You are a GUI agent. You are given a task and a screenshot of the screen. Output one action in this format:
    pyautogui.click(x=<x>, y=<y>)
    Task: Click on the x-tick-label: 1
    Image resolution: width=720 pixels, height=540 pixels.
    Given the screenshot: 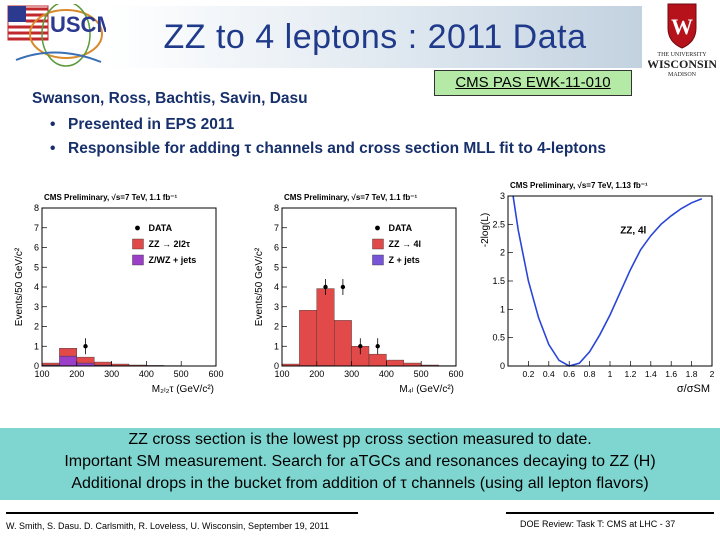 What is the action you would take?
    pyautogui.click(x=610, y=374)
    